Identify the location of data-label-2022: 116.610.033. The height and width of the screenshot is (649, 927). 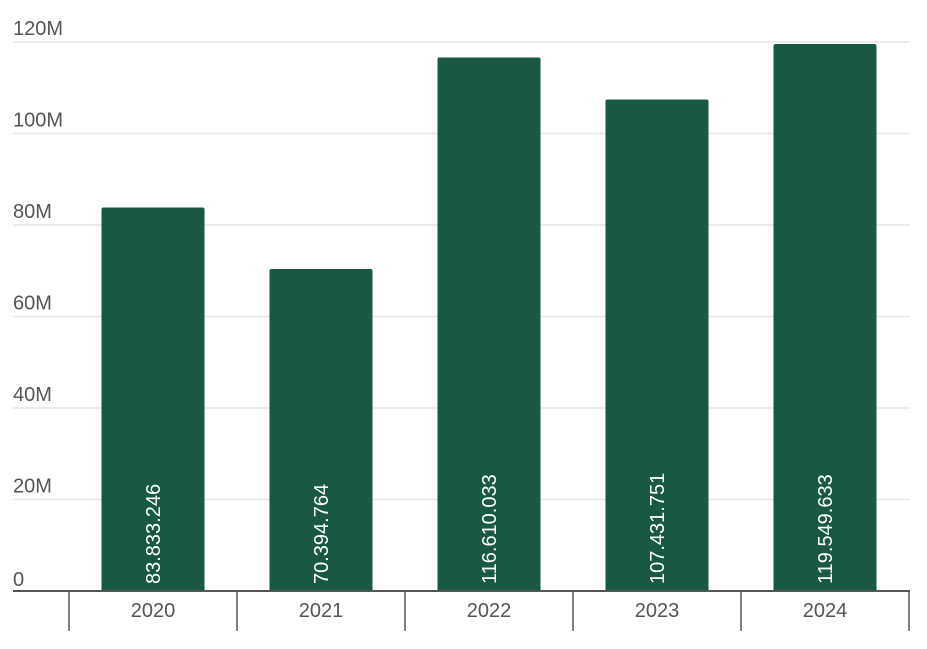
(490, 529).